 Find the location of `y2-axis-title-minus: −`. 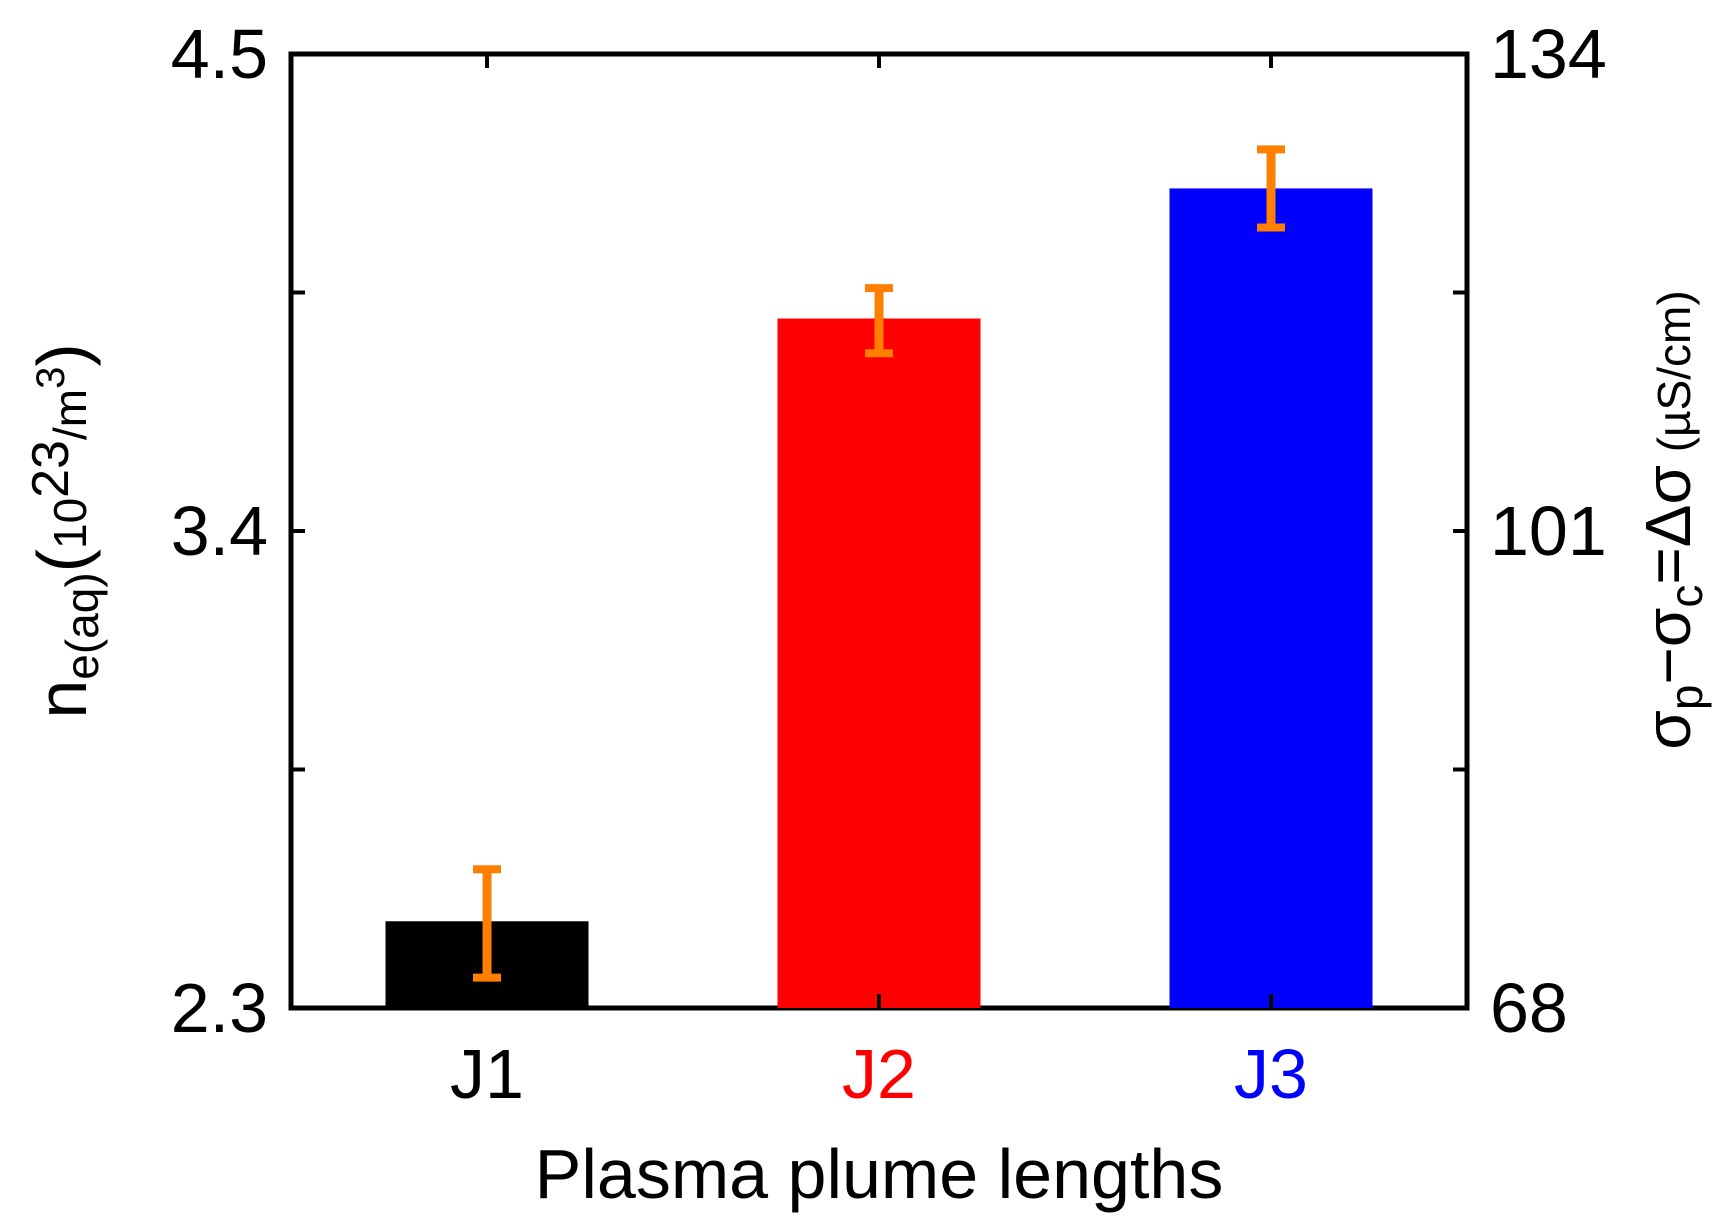

y2-axis-title-minus: − is located at coordinates (1668, 665).